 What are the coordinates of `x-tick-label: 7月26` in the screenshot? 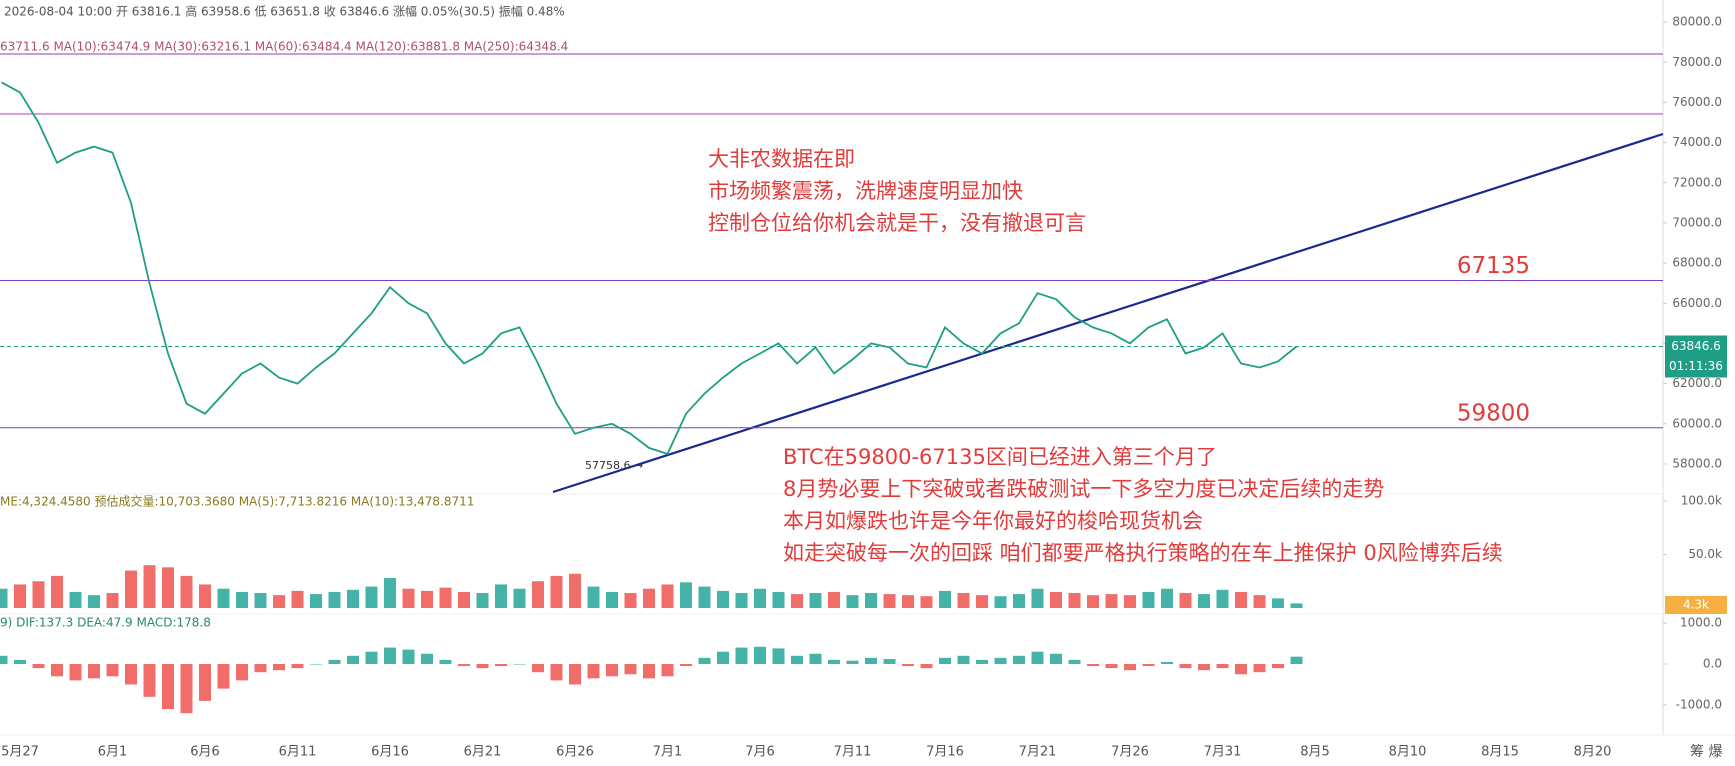 It's located at (1130, 752).